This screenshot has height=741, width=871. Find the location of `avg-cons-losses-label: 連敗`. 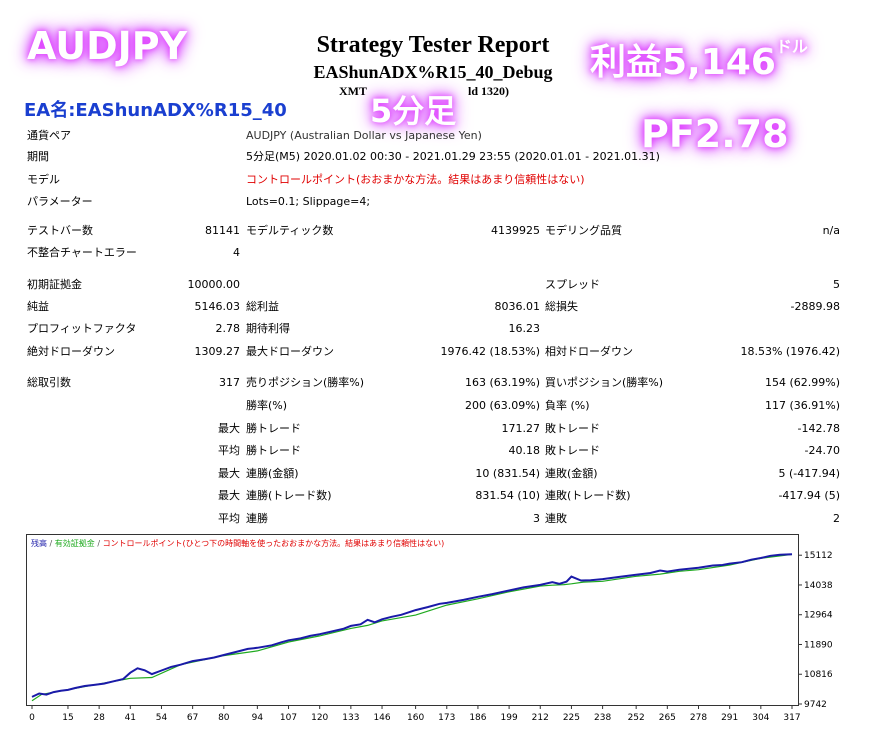

avg-cons-losses-label: 連敗 is located at coordinates (556, 518).